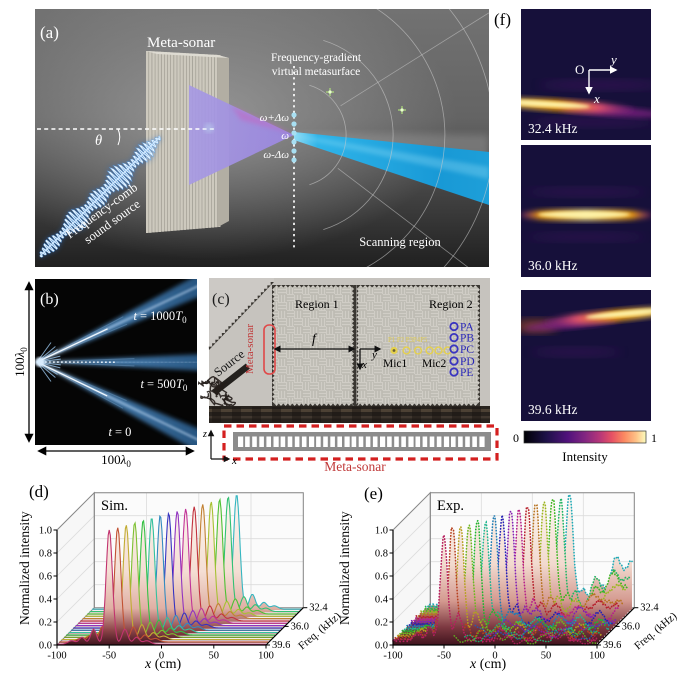 The height and width of the screenshot is (698, 680). What do you see at coordinates (204, 434) in the screenshot?
I see `svg-text: z` at bounding box center [204, 434].